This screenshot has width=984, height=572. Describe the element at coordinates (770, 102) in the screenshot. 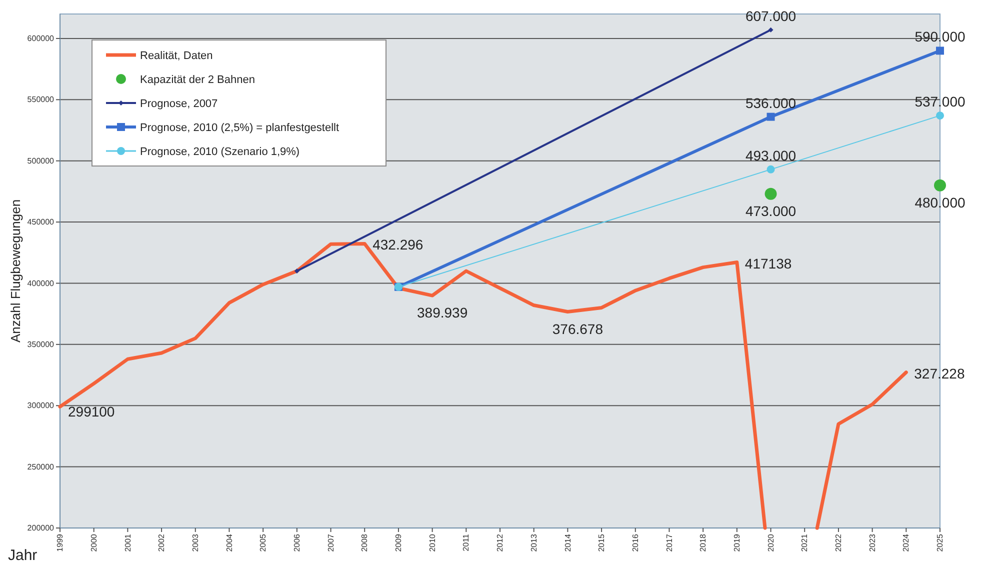

I see `data-label: 536.000` at that location.